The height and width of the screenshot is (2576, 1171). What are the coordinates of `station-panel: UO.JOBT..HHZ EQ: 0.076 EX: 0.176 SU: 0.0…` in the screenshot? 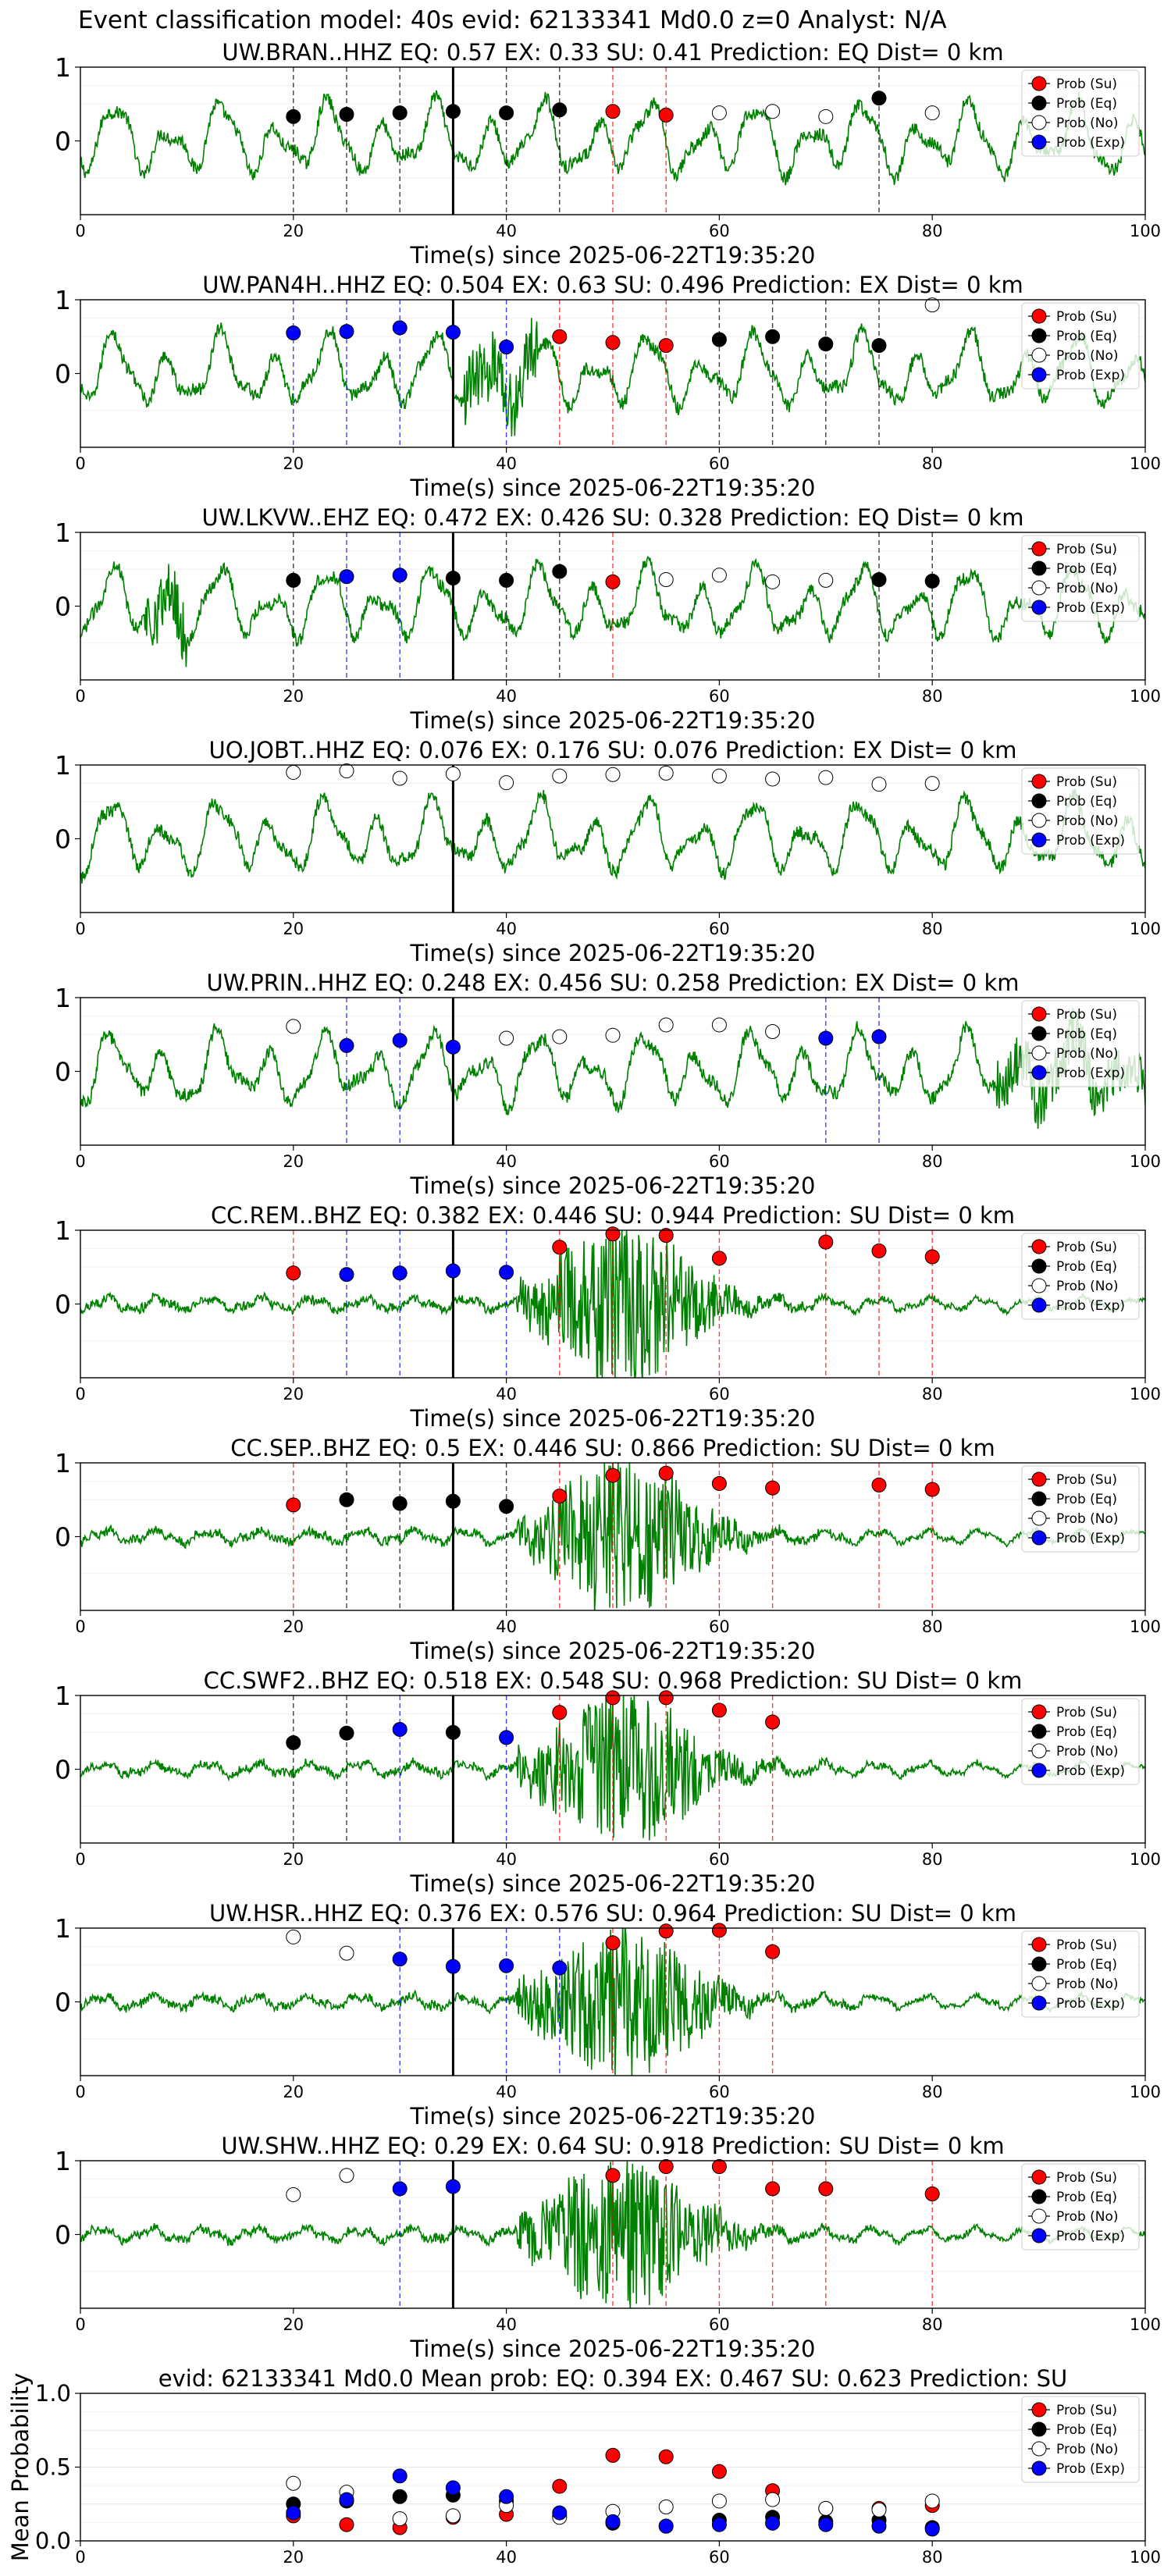 It's located at (608, 851).